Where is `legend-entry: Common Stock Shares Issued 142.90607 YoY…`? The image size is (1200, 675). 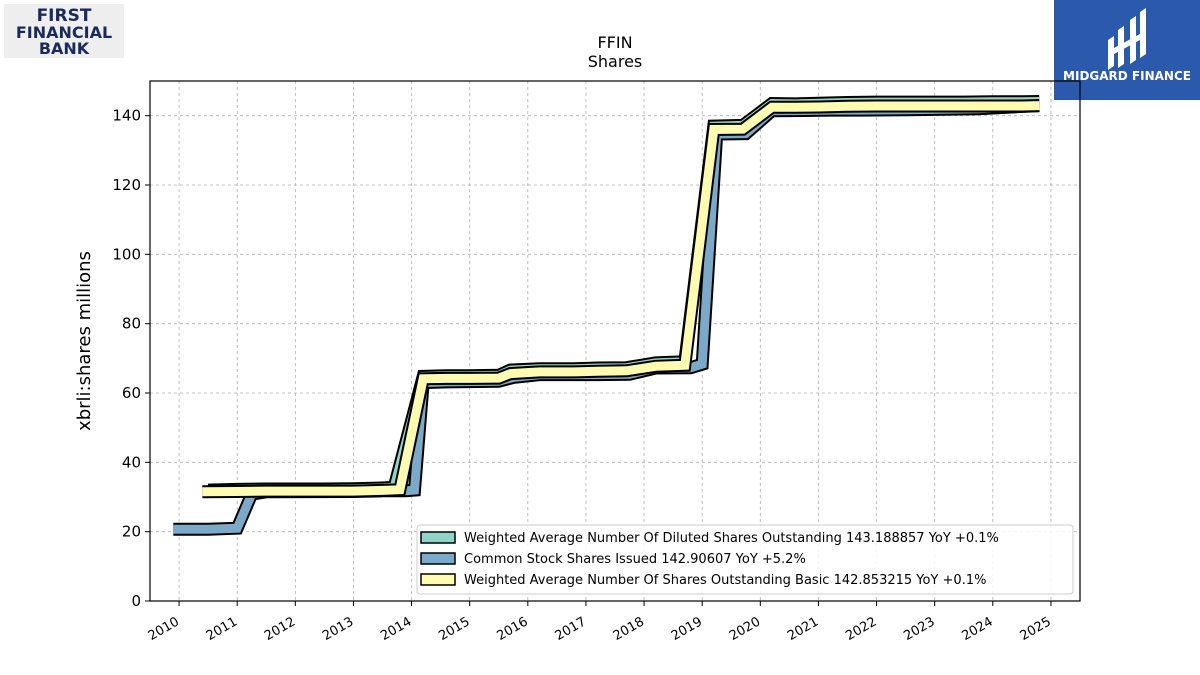
legend-entry: Common Stock Shares Issued 142.90607 YoY… is located at coordinates (635, 559).